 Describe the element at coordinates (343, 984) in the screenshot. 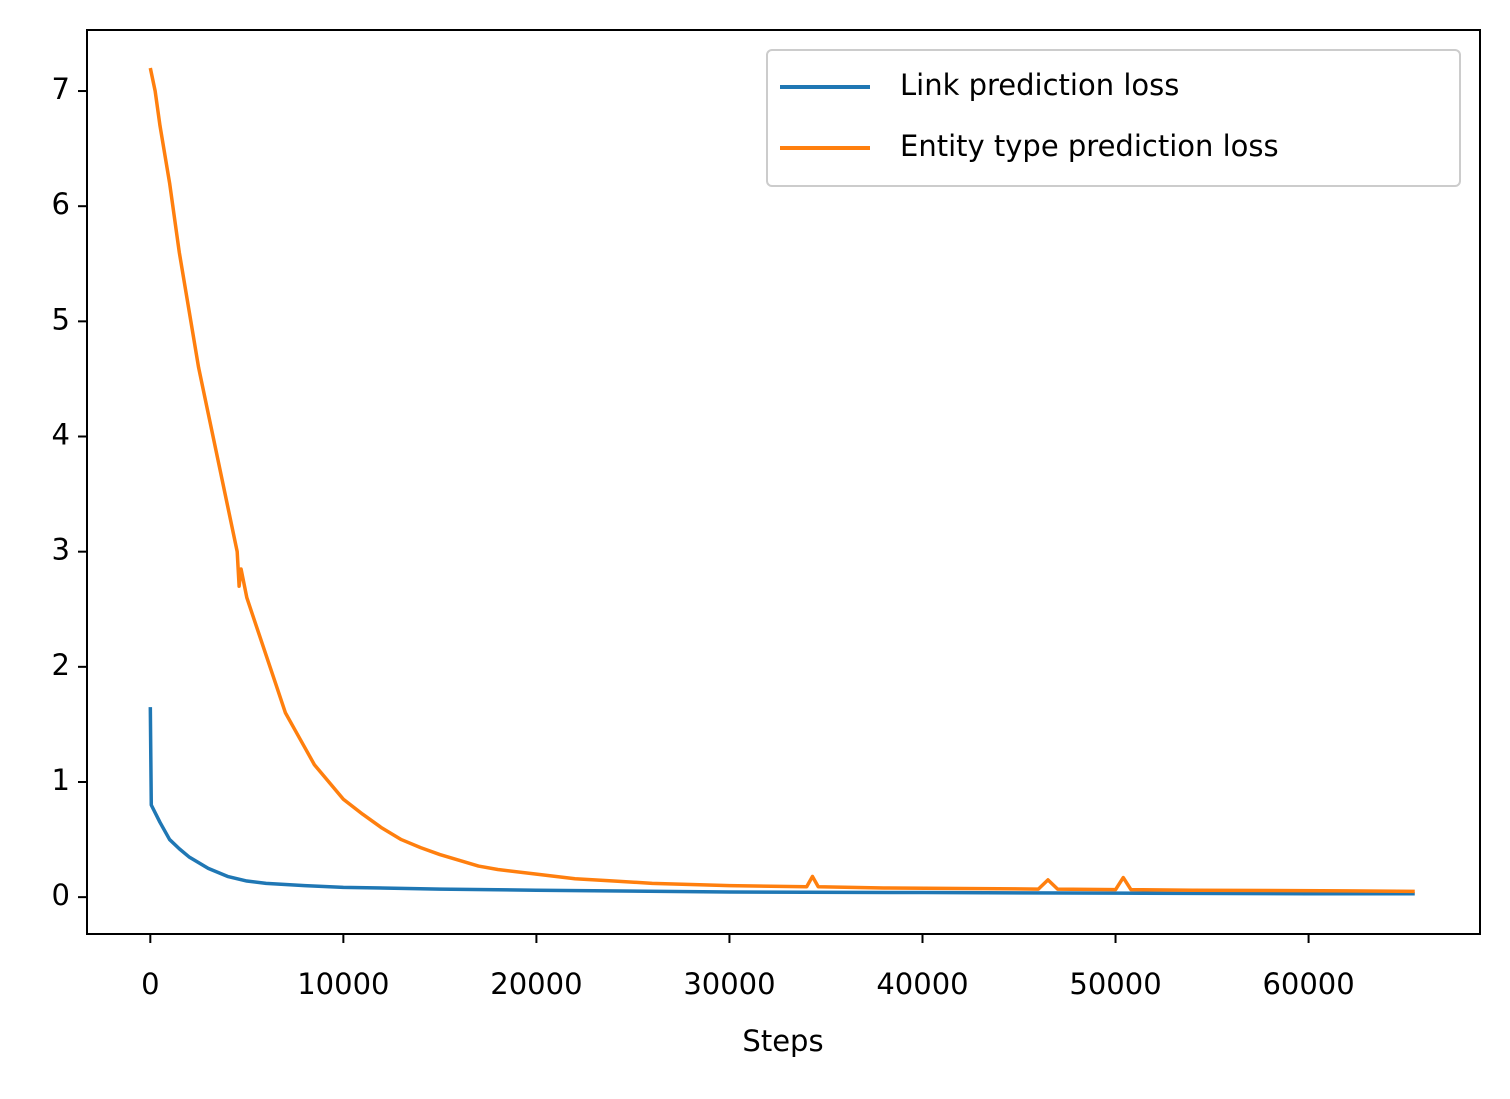

I see `x-tick-label: 10000` at that location.